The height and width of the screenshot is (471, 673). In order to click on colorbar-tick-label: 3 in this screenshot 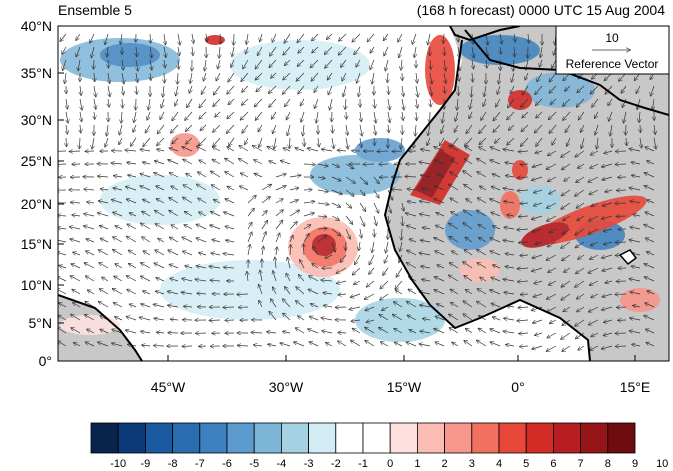, I will do `click(472, 464)`.